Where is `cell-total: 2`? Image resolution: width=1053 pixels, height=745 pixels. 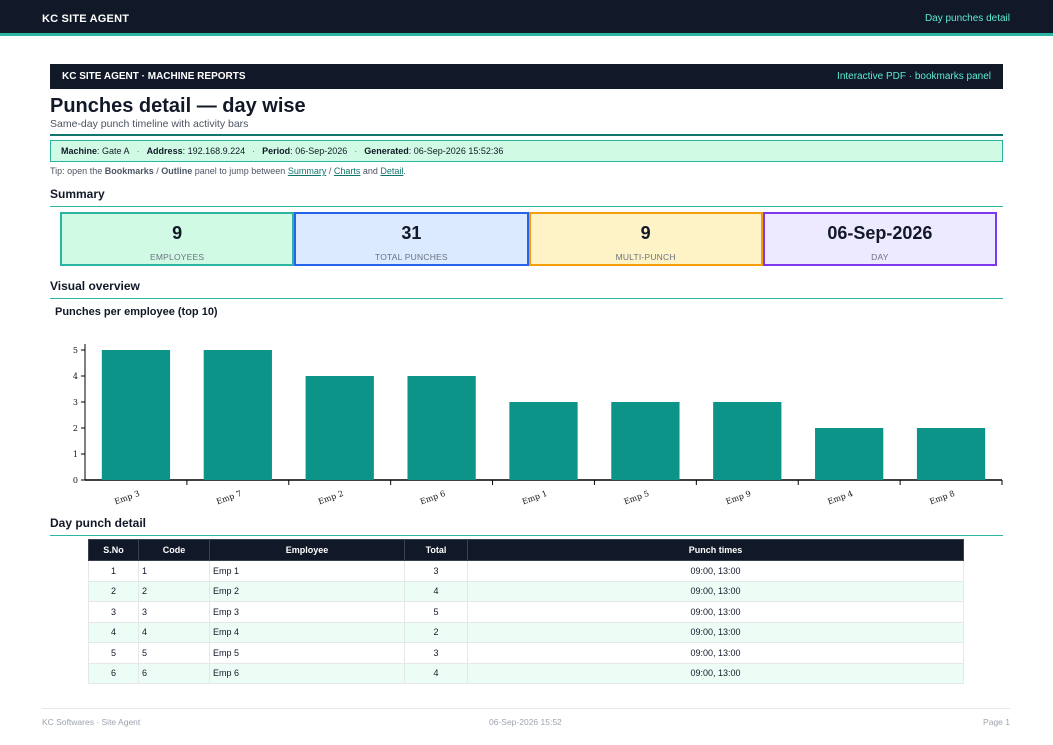 cell-total: 2 is located at coordinates (436, 632).